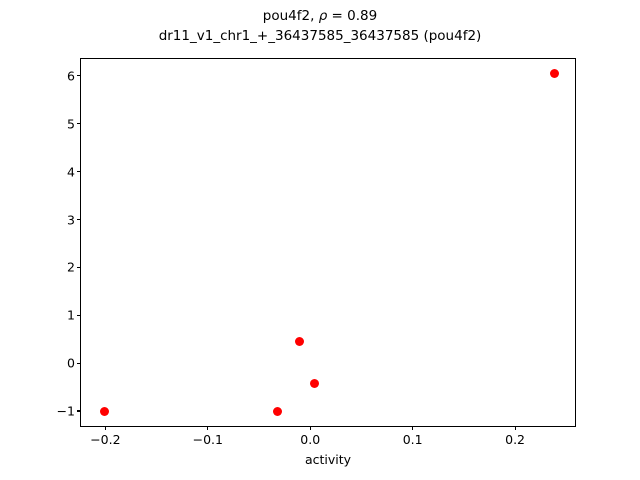  What do you see at coordinates (71, 267) in the screenshot?
I see `y-axis-tick-label: 2` at bounding box center [71, 267].